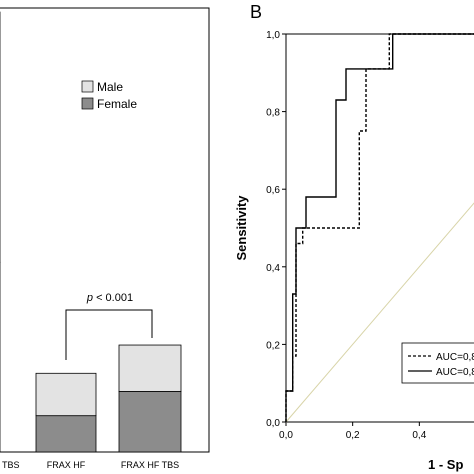  I want to click on p-value-bracket: p < 0.001, so click(109, 326).